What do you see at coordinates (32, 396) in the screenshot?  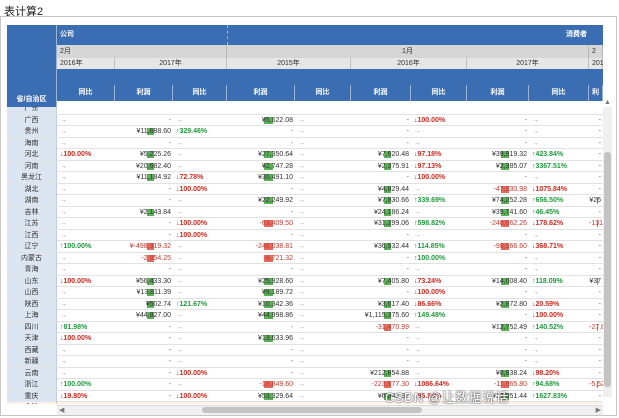 I see `row-label: 重庆` at bounding box center [32, 396].